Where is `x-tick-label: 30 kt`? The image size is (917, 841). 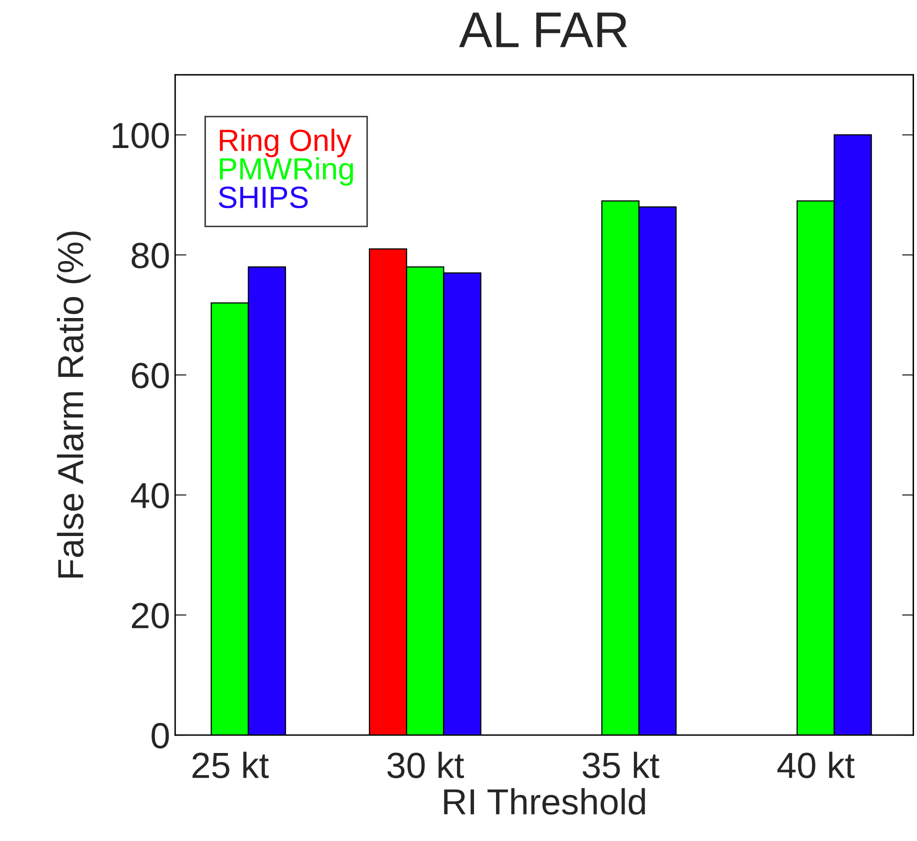
x-tick-label: 30 kt is located at coordinates (425, 765).